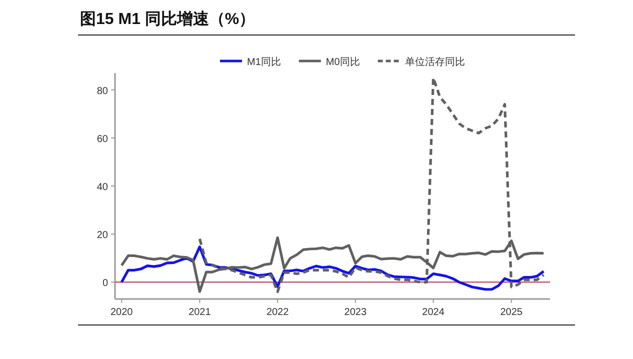  What do you see at coordinates (278, 312) in the screenshot?
I see `x-tick-label: 2022` at bounding box center [278, 312].